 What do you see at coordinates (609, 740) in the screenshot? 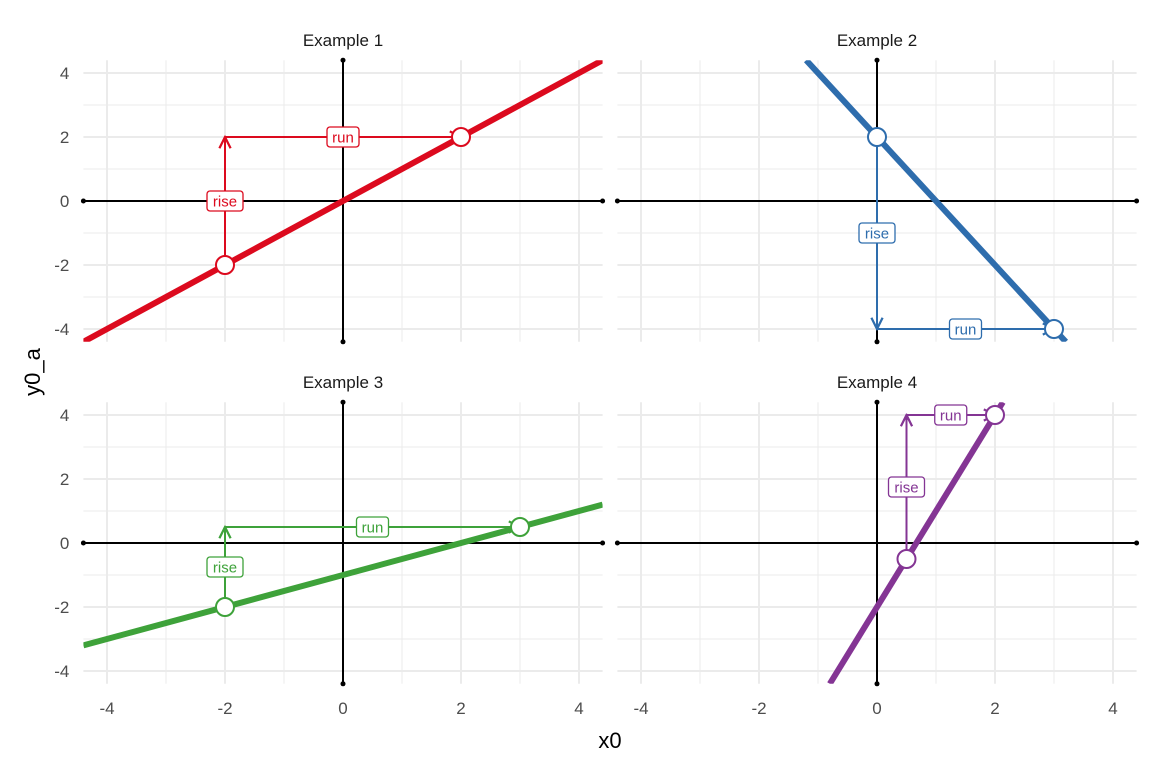
I see `x-axis-title: x0` at bounding box center [609, 740].